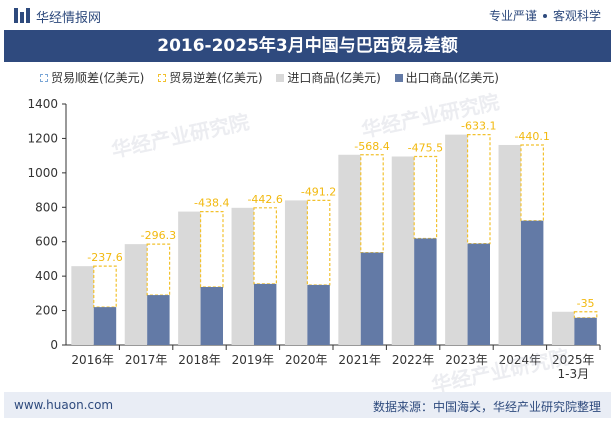 This screenshot has width=615, height=427. What do you see at coordinates (359, 360) in the screenshot?
I see `x-tick-label: 2021年` at bounding box center [359, 360].